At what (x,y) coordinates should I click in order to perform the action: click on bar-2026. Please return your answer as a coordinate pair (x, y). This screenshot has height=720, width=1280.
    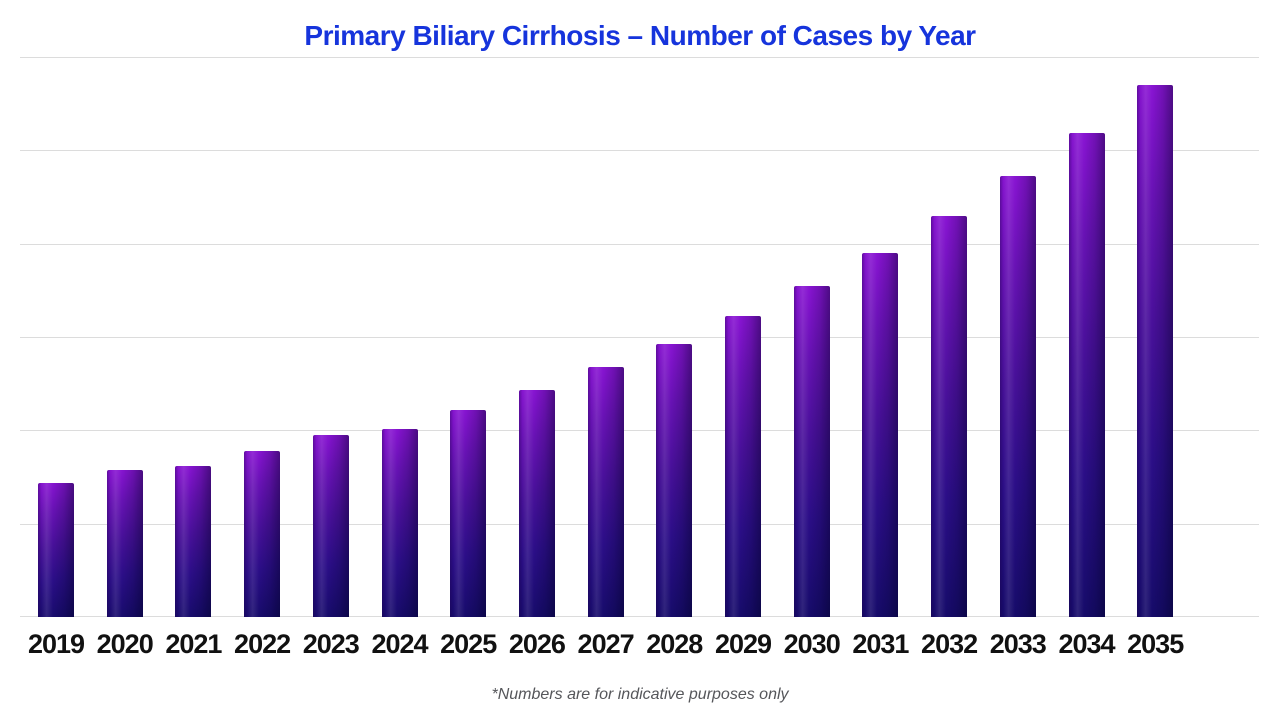
    Looking at the image, I should click on (536, 503).